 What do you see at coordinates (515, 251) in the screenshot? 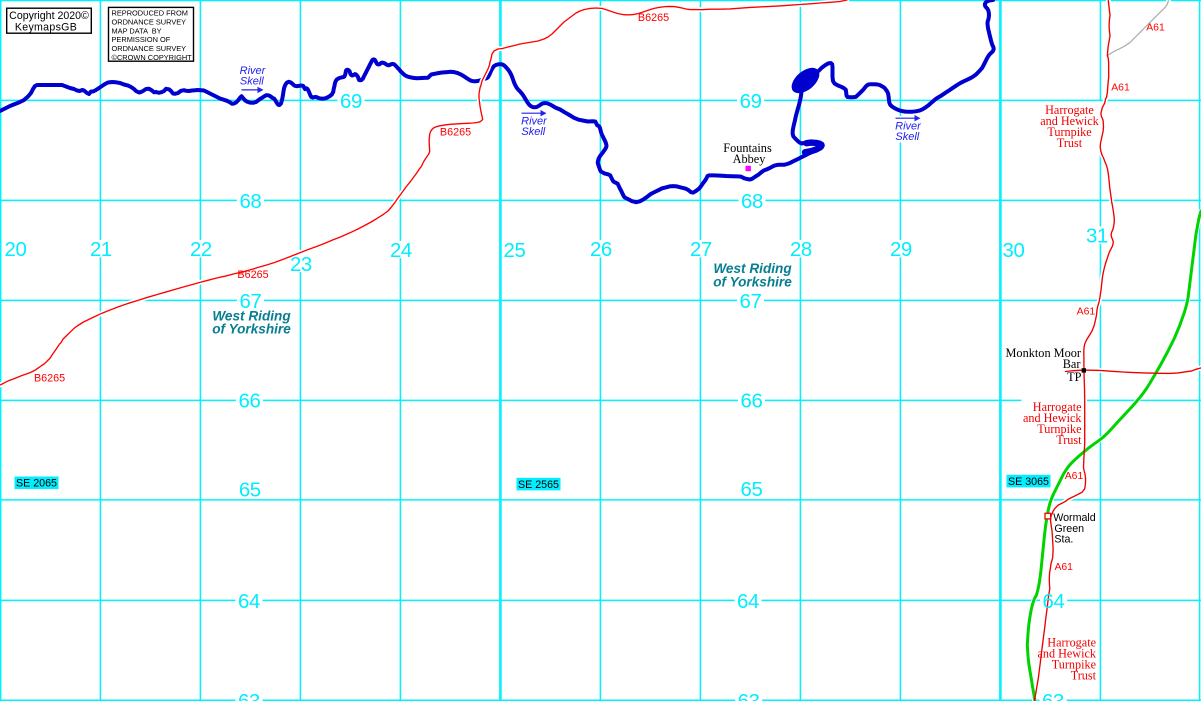
I see `svg-text: 25` at bounding box center [515, 251].